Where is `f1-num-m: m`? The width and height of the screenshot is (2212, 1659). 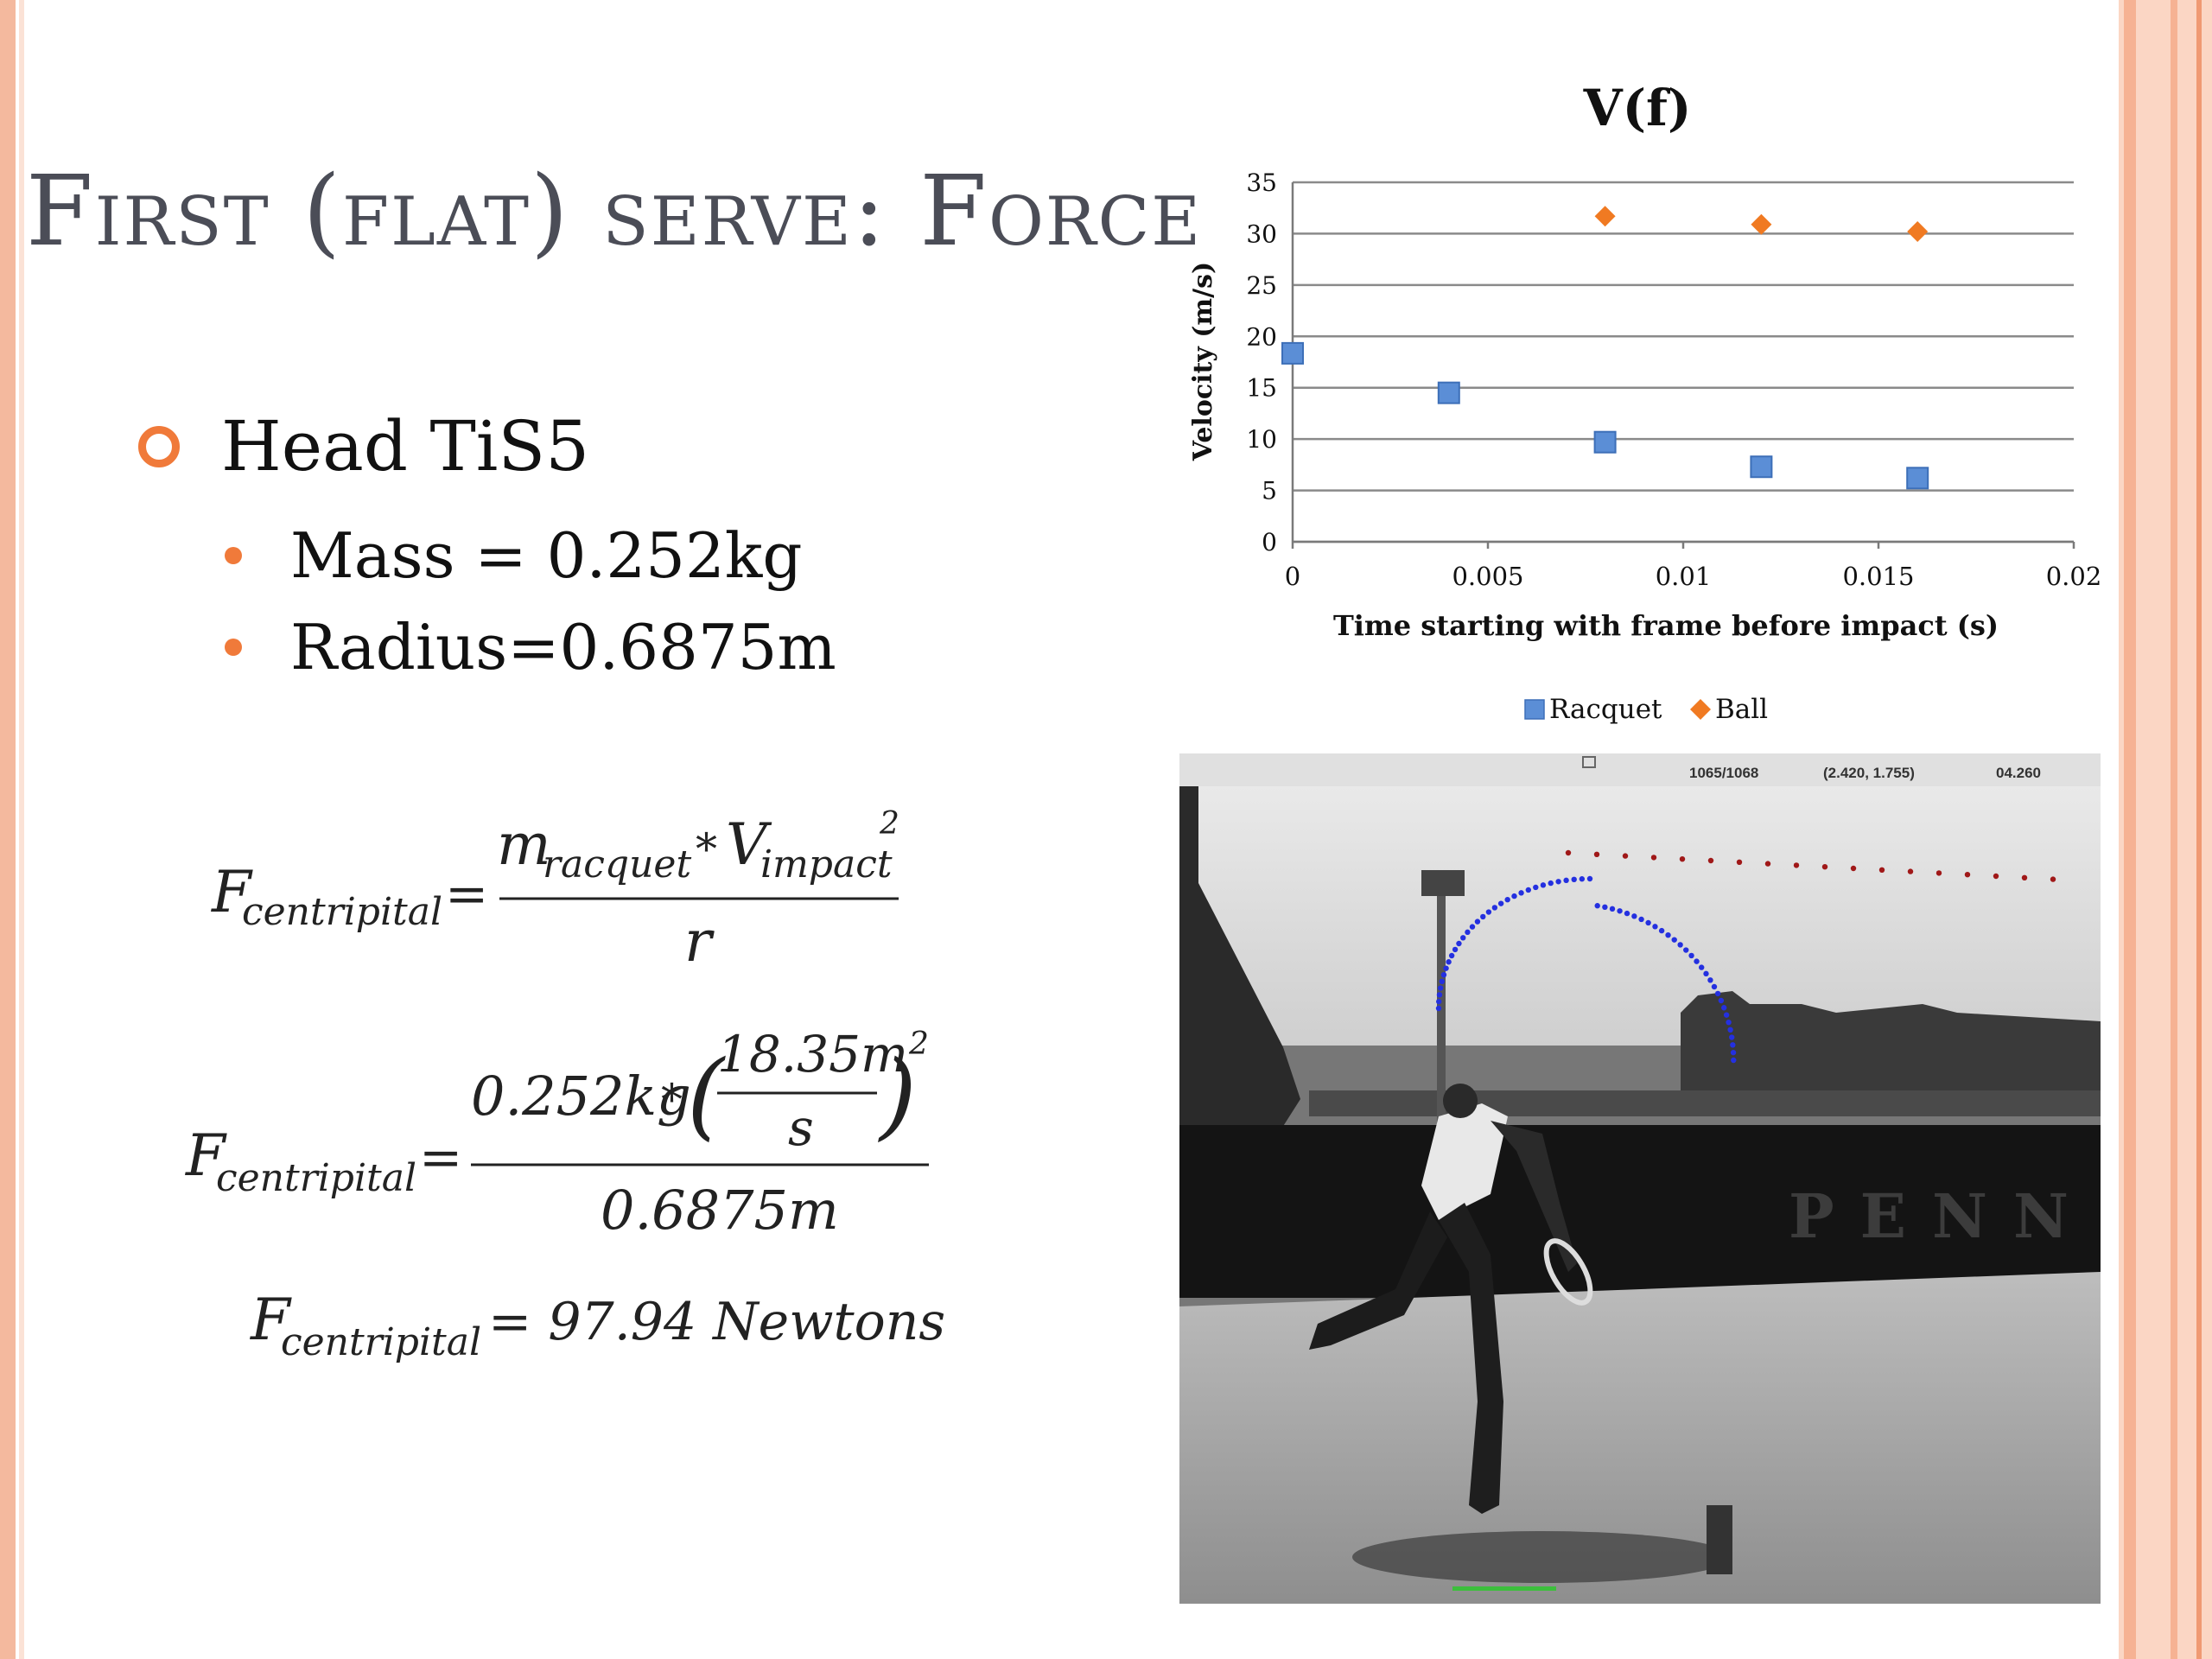 f1-num-m: m is located at coordinates (524, 844).